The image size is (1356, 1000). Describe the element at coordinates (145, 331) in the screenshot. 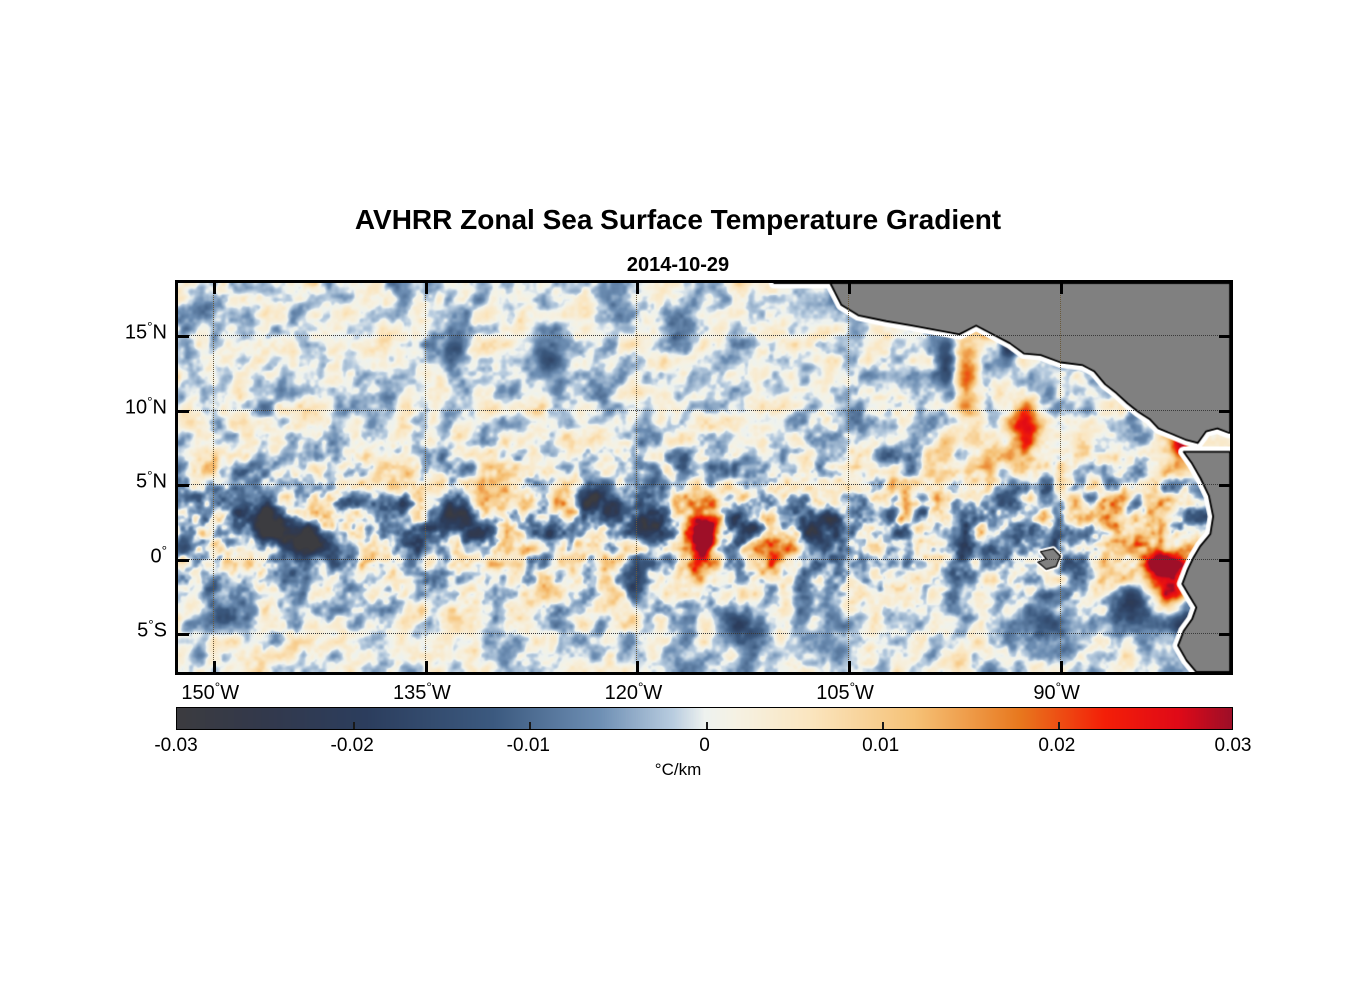

I see `y-tick-label: 15°N` at that location.